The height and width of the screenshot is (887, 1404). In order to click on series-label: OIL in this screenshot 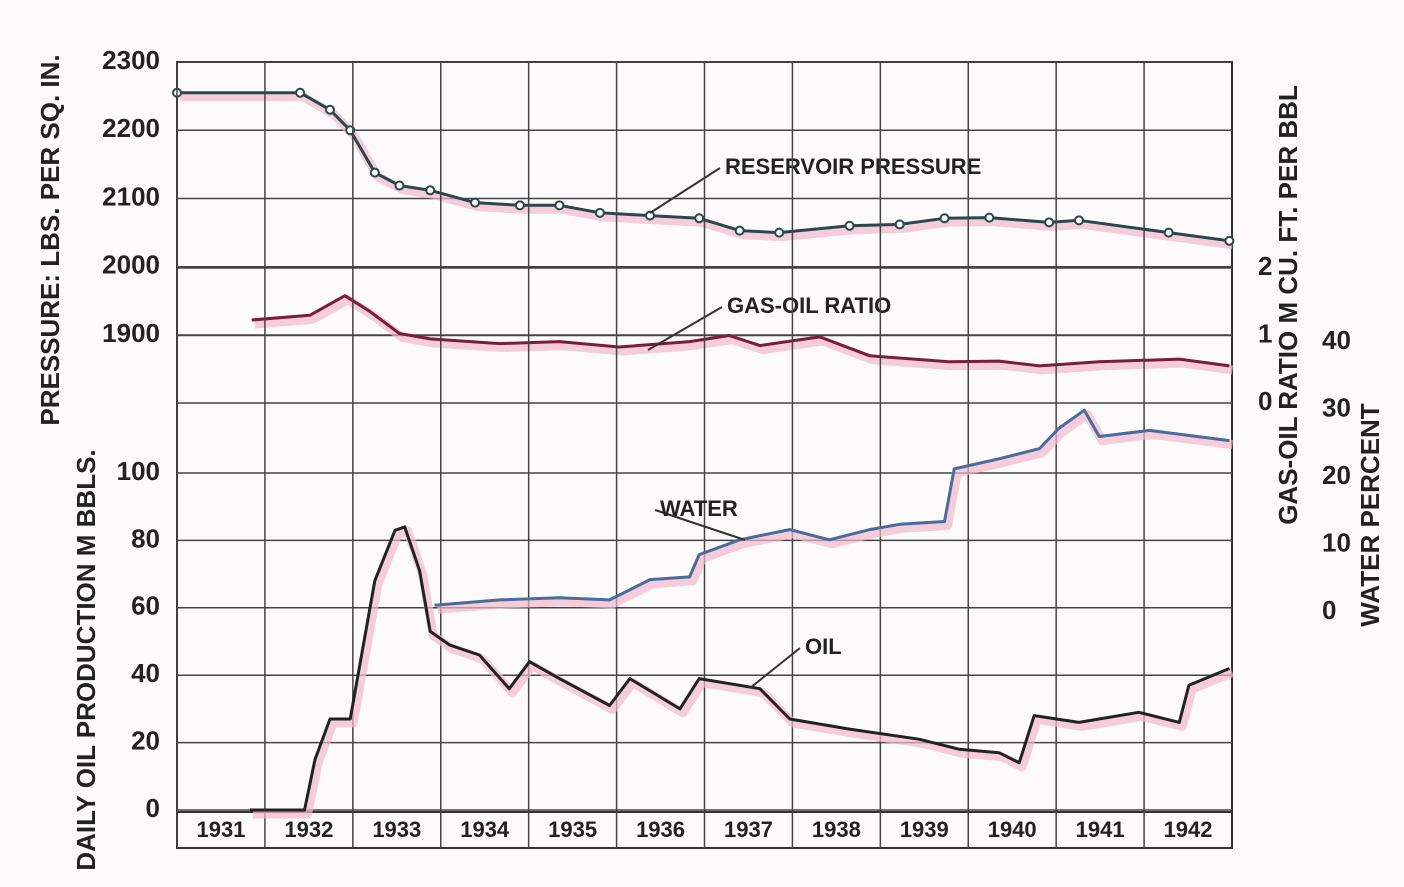, I will do `click(823, 646)`.